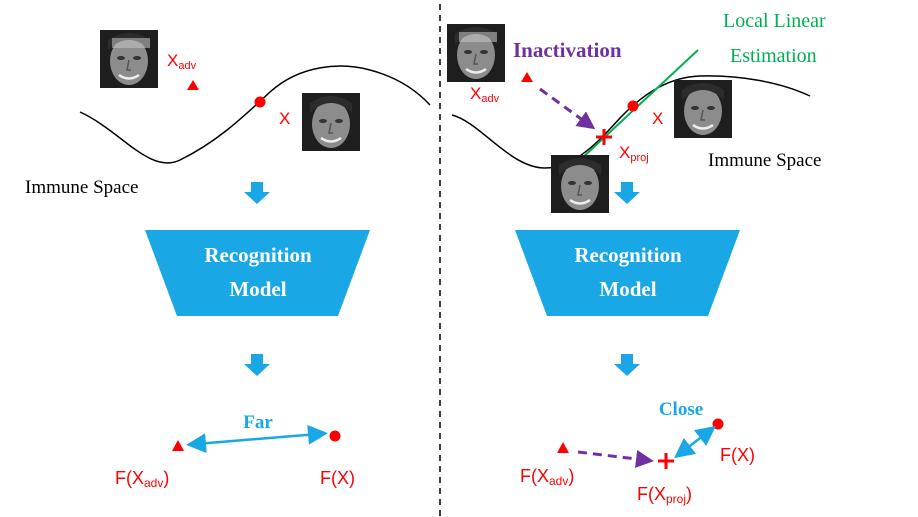 This screenshot has height=517, width=918. I want to click on local-linear-estimation-line, so click(639, 105).